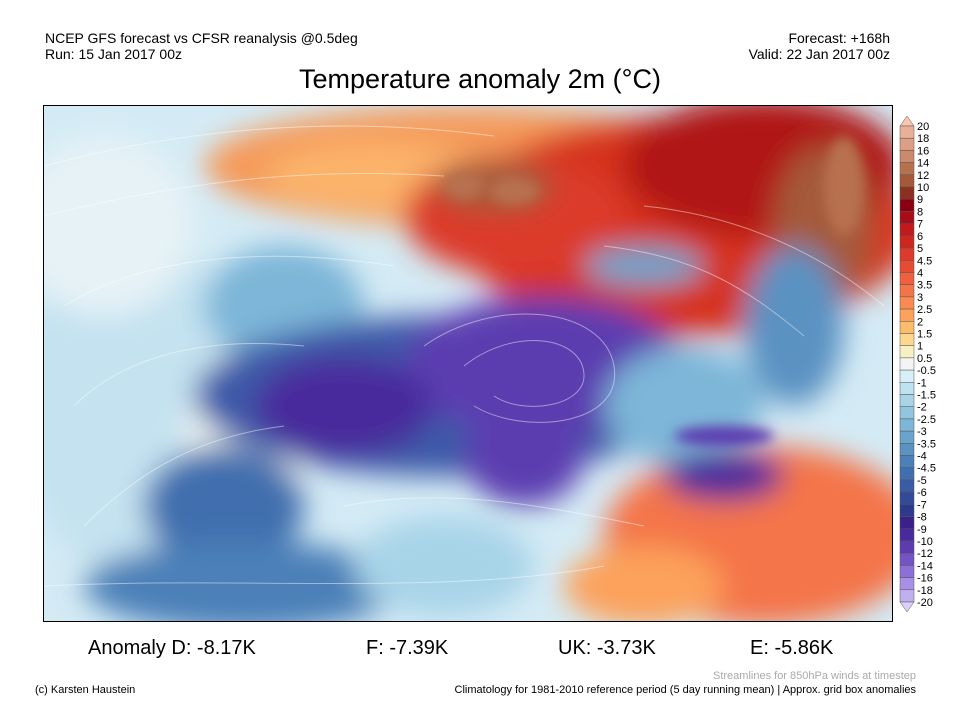 This screenshot has width=960, height=720. Describe the element at coordinates (920, 225) in the screenshot. I see `colorbar-tick-label: 7` at that location.